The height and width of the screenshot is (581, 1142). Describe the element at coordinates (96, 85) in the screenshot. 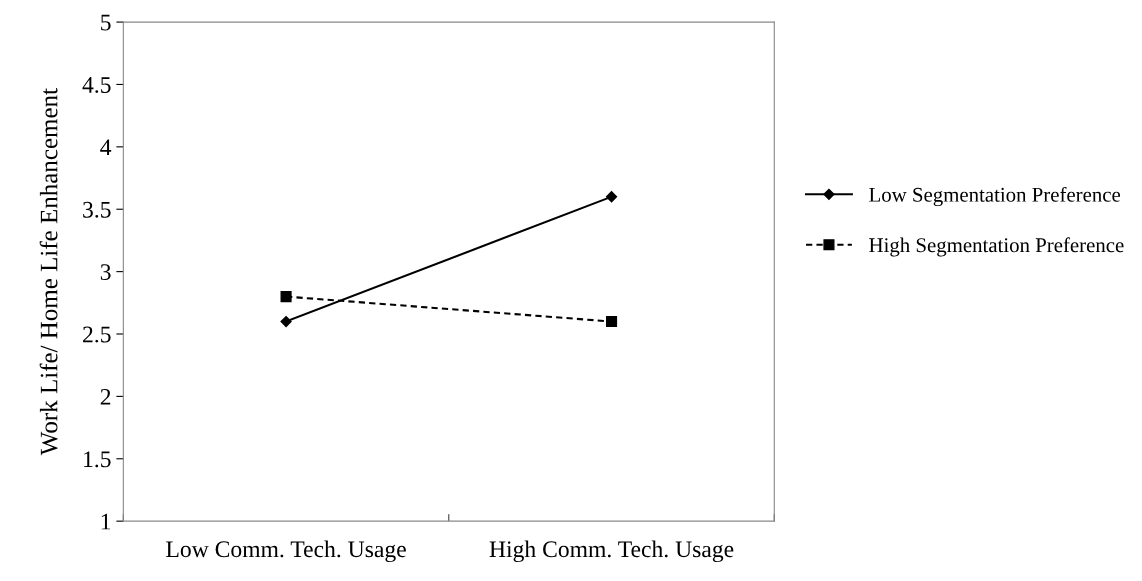

I see `y-tick-label: 4.5` at that location.